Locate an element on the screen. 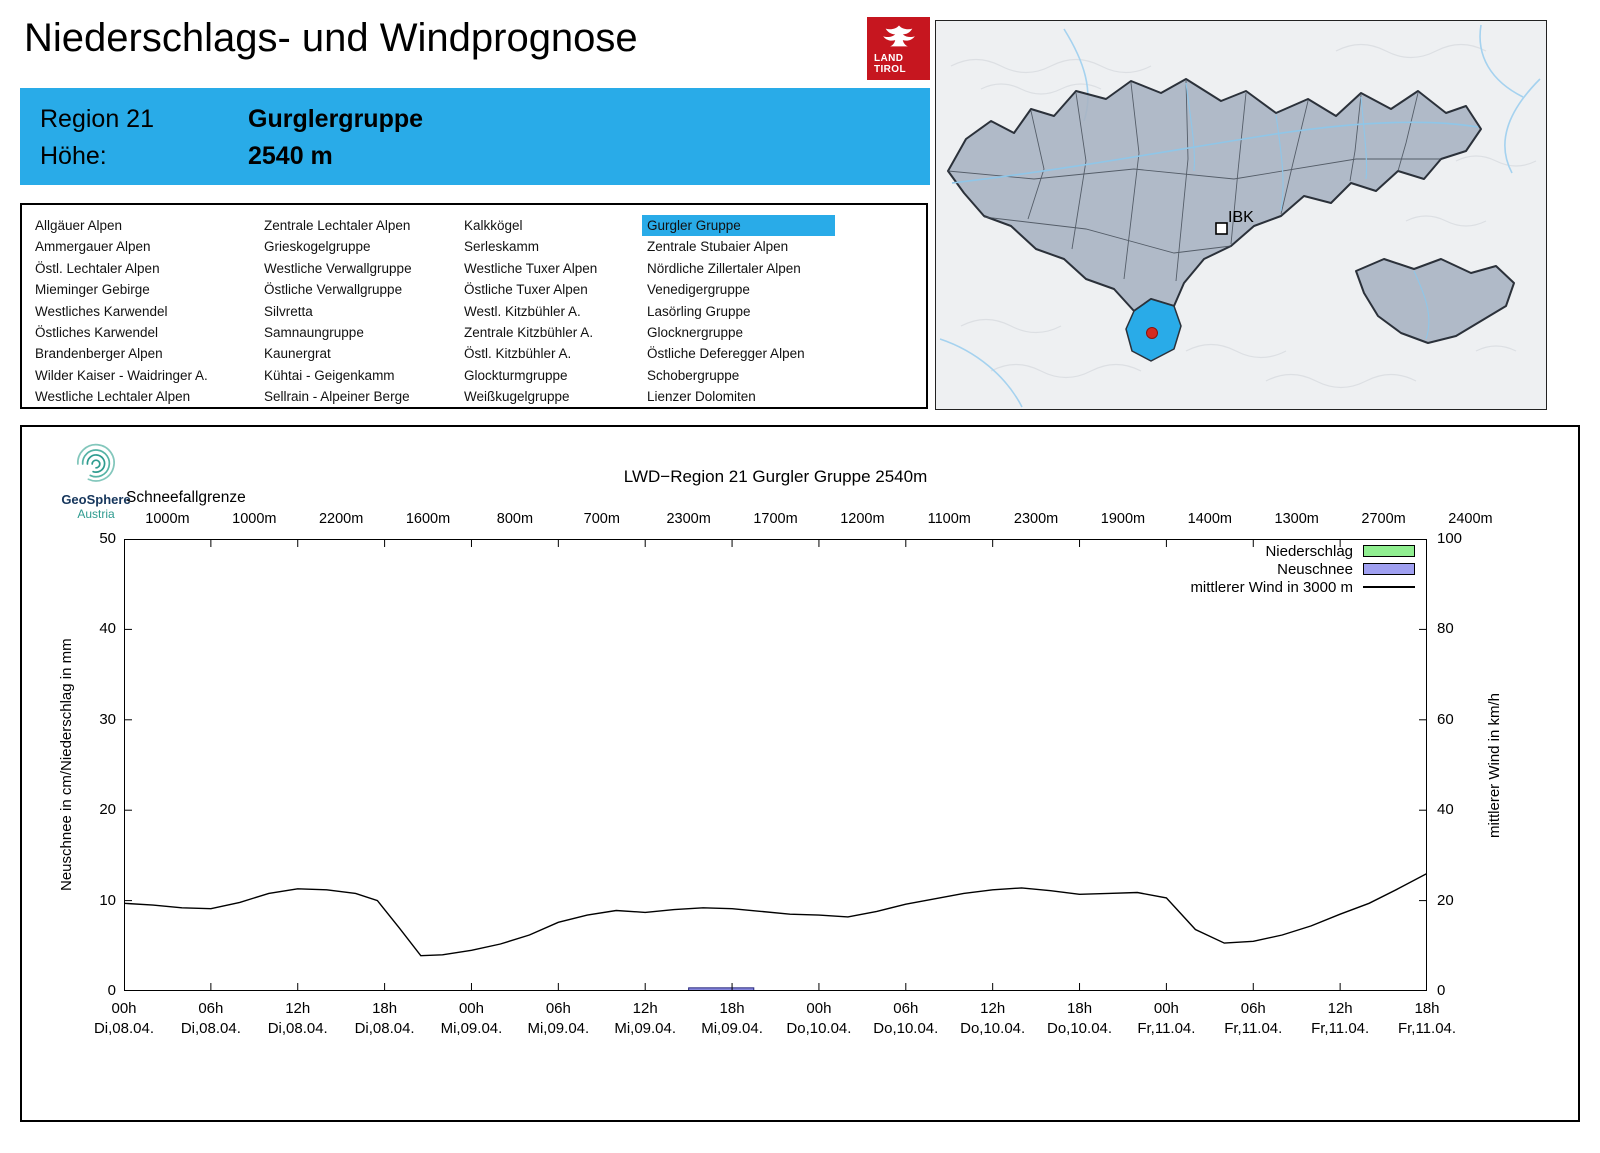  snowline-value: 2400m is located at coordinates (1470, 519).